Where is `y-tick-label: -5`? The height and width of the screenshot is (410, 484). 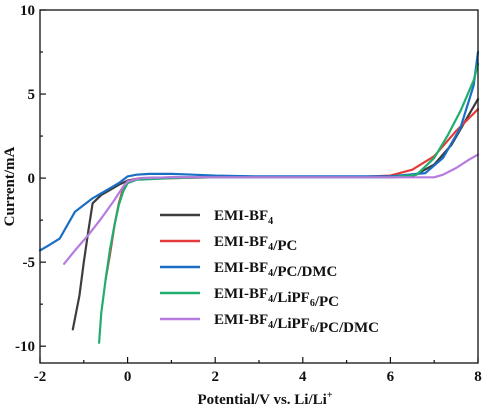 y-tick-label: -5 is located at coordinates (29, 263).